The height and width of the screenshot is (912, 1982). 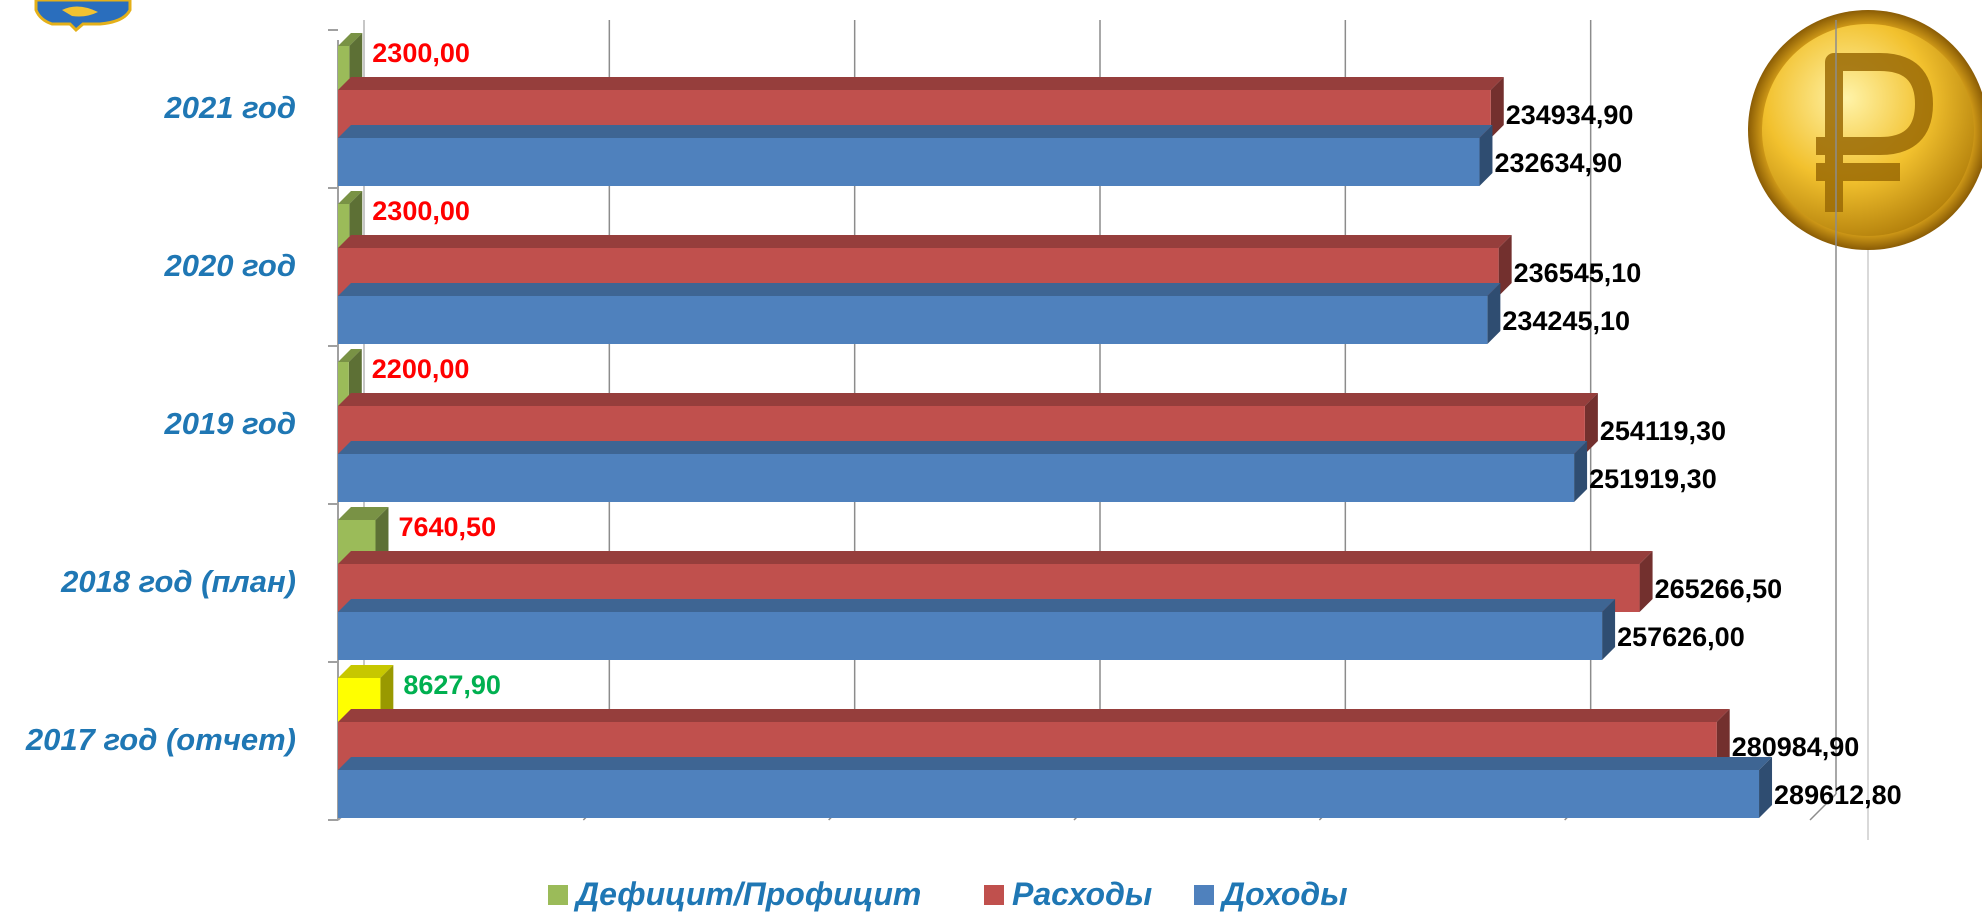 I want to click on legend-expenses: Расходы, so click(x=1068, y=894).